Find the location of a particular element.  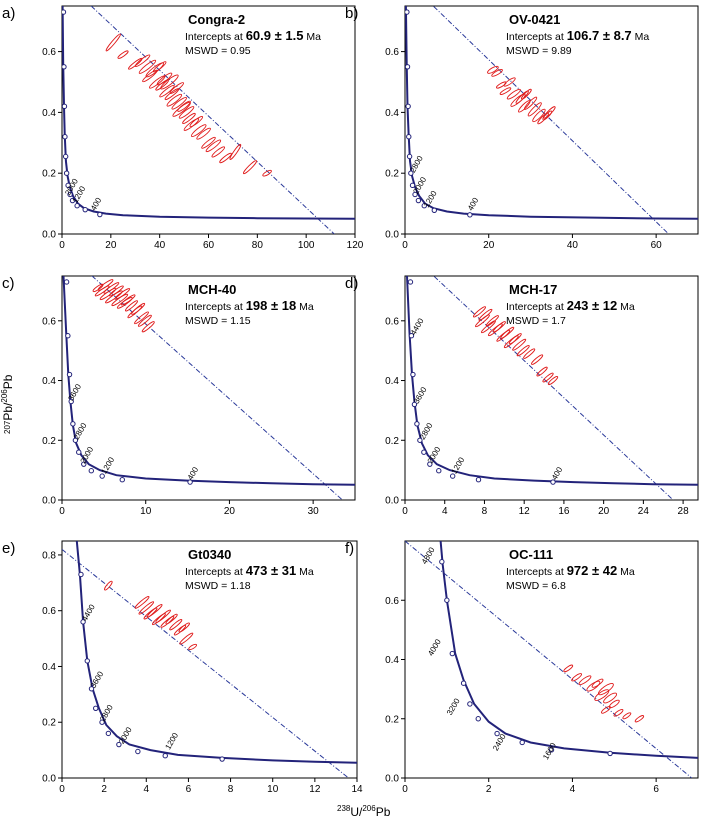

x-tick-label: 24 is located at coordinates (644, 511).